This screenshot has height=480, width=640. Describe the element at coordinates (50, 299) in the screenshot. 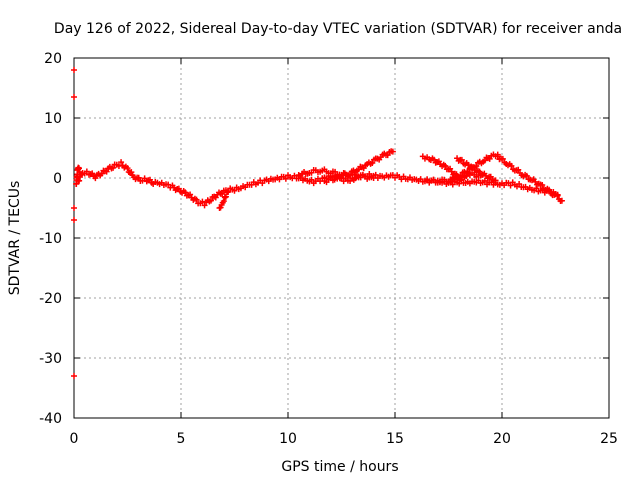

I see `y-tick-label: -20` at that location.